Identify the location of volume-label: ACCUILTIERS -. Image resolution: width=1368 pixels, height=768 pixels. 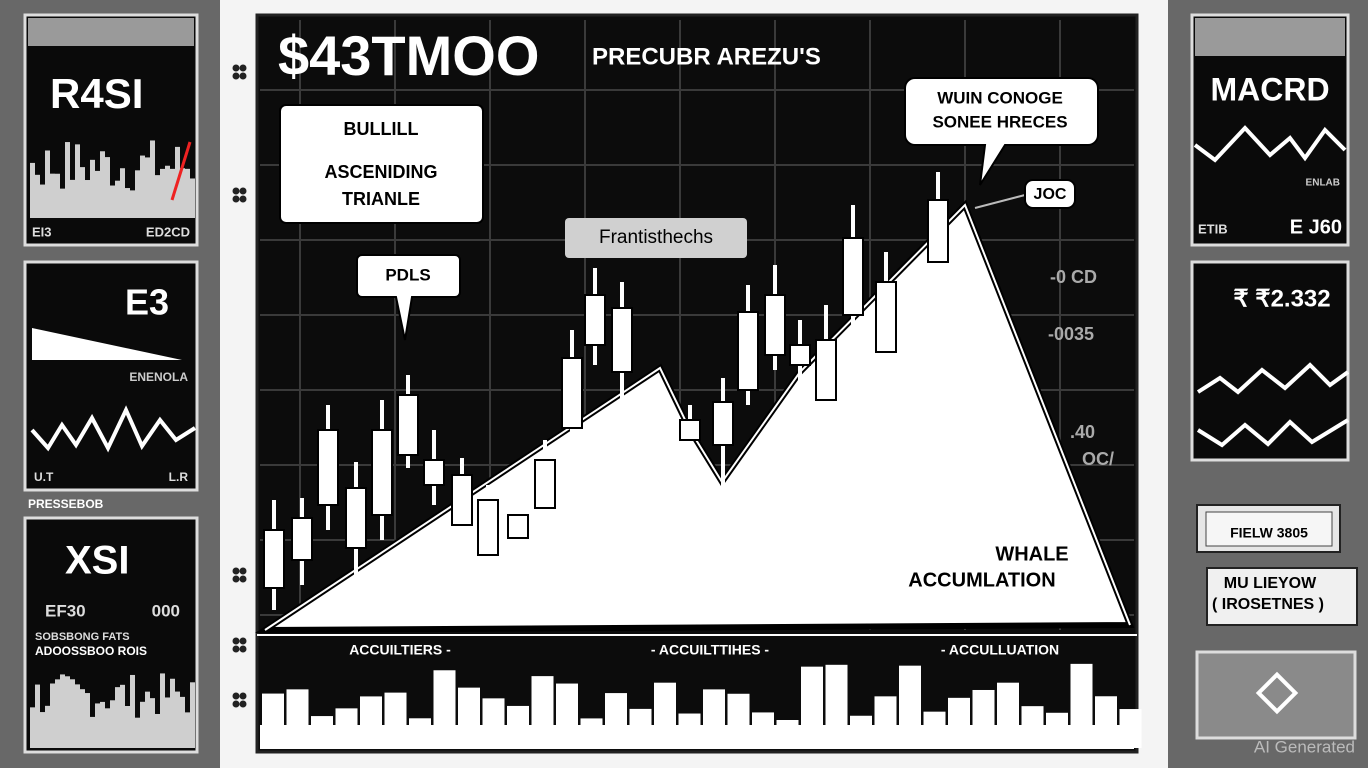
(400, 650).